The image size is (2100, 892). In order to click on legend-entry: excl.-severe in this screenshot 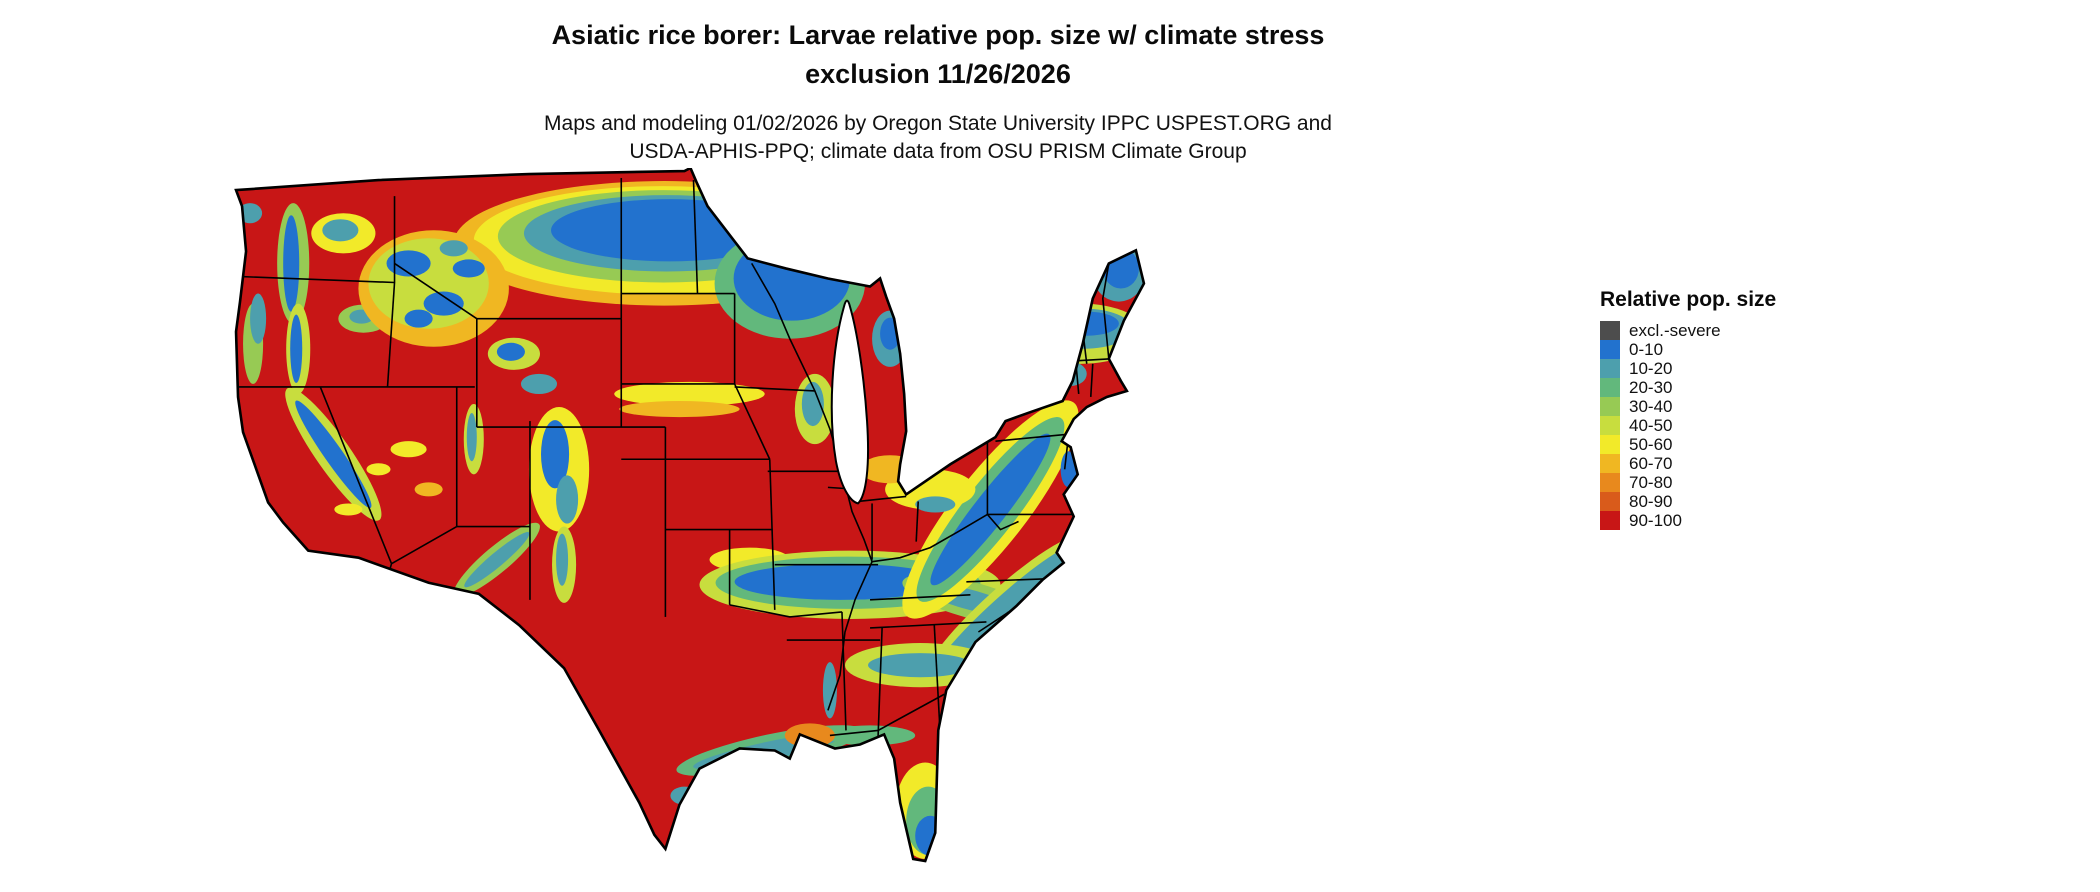, I will do `click(1710, 330)`.